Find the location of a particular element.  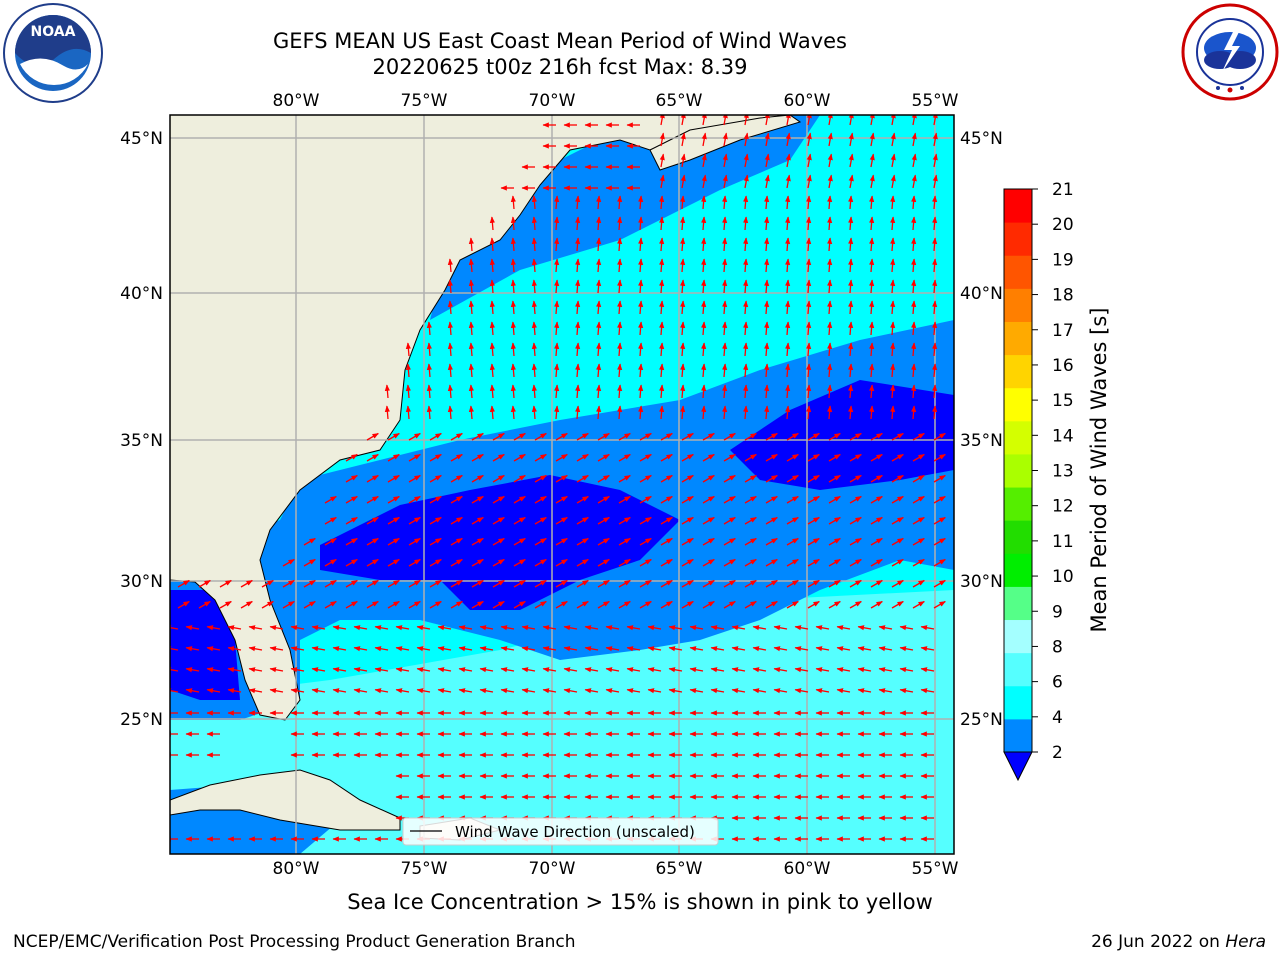

lat-label: 35°N is located at coordinates (981, 441).